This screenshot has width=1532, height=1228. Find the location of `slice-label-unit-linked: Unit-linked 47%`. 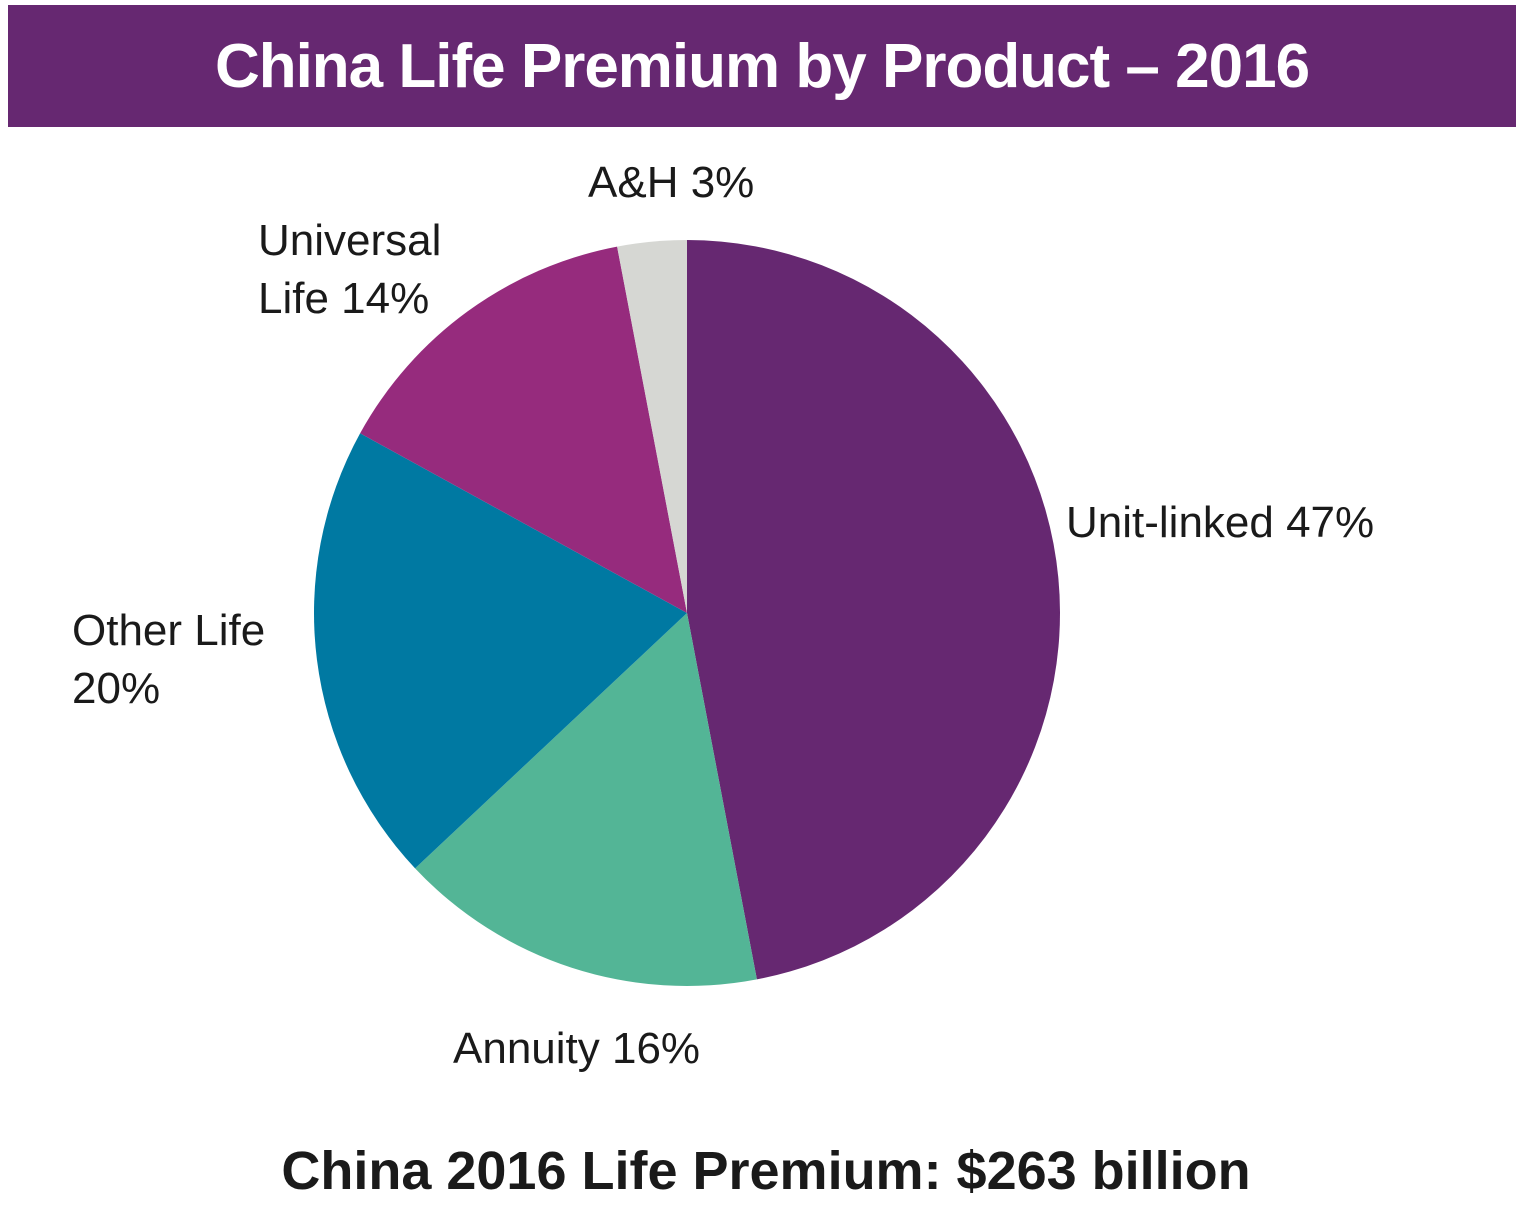

slice-label-unit-linked: Unit-linked 47% is located at coordinates (1220, 523).